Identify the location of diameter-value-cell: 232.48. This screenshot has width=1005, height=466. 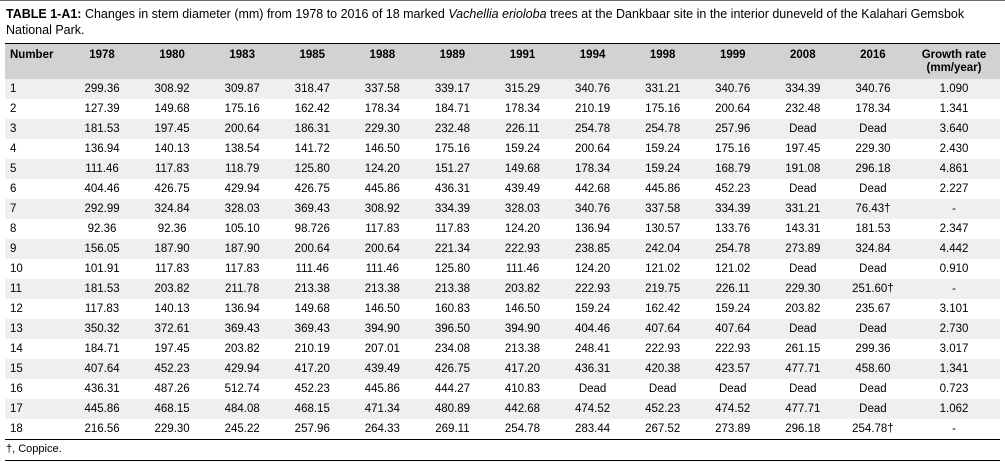
(803, 109).